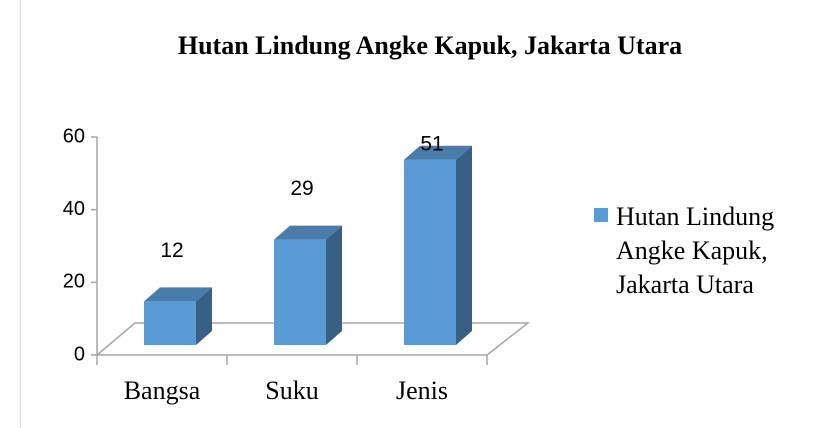  Describe the element at coordinates (162, 390) in the screenshot. I see `x-tick-label: Bangsa` at that location.